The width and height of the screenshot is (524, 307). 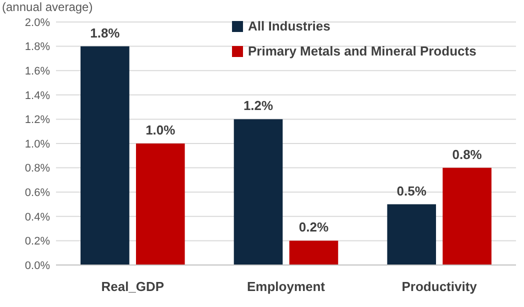 What do you see at coordinates (440, 286) in the screenshot?
I see `x-tick-label: Productivity` at bounding box center [440, 286].